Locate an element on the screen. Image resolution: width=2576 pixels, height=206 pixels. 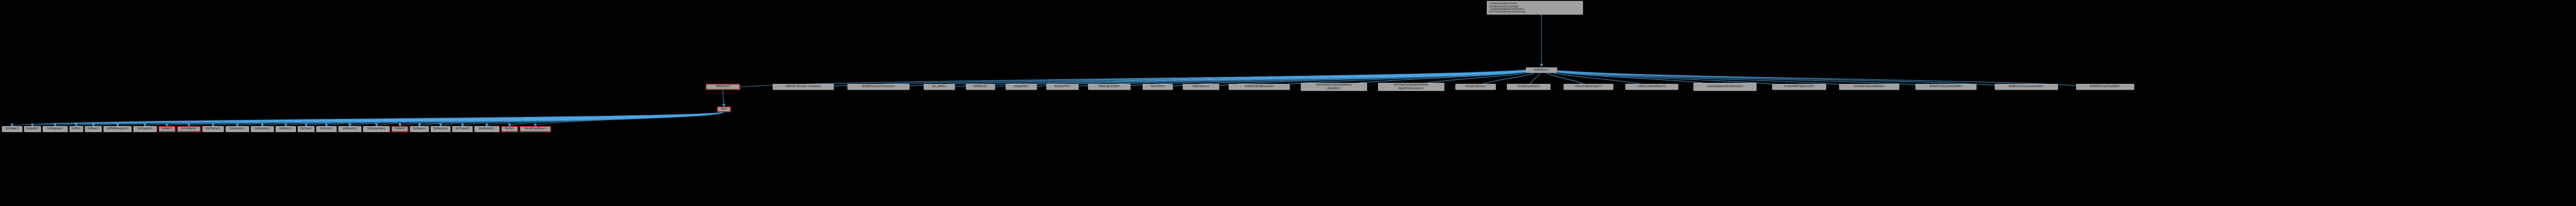
level2-node: NxRWerH.h is located at coordinates (980, 87).